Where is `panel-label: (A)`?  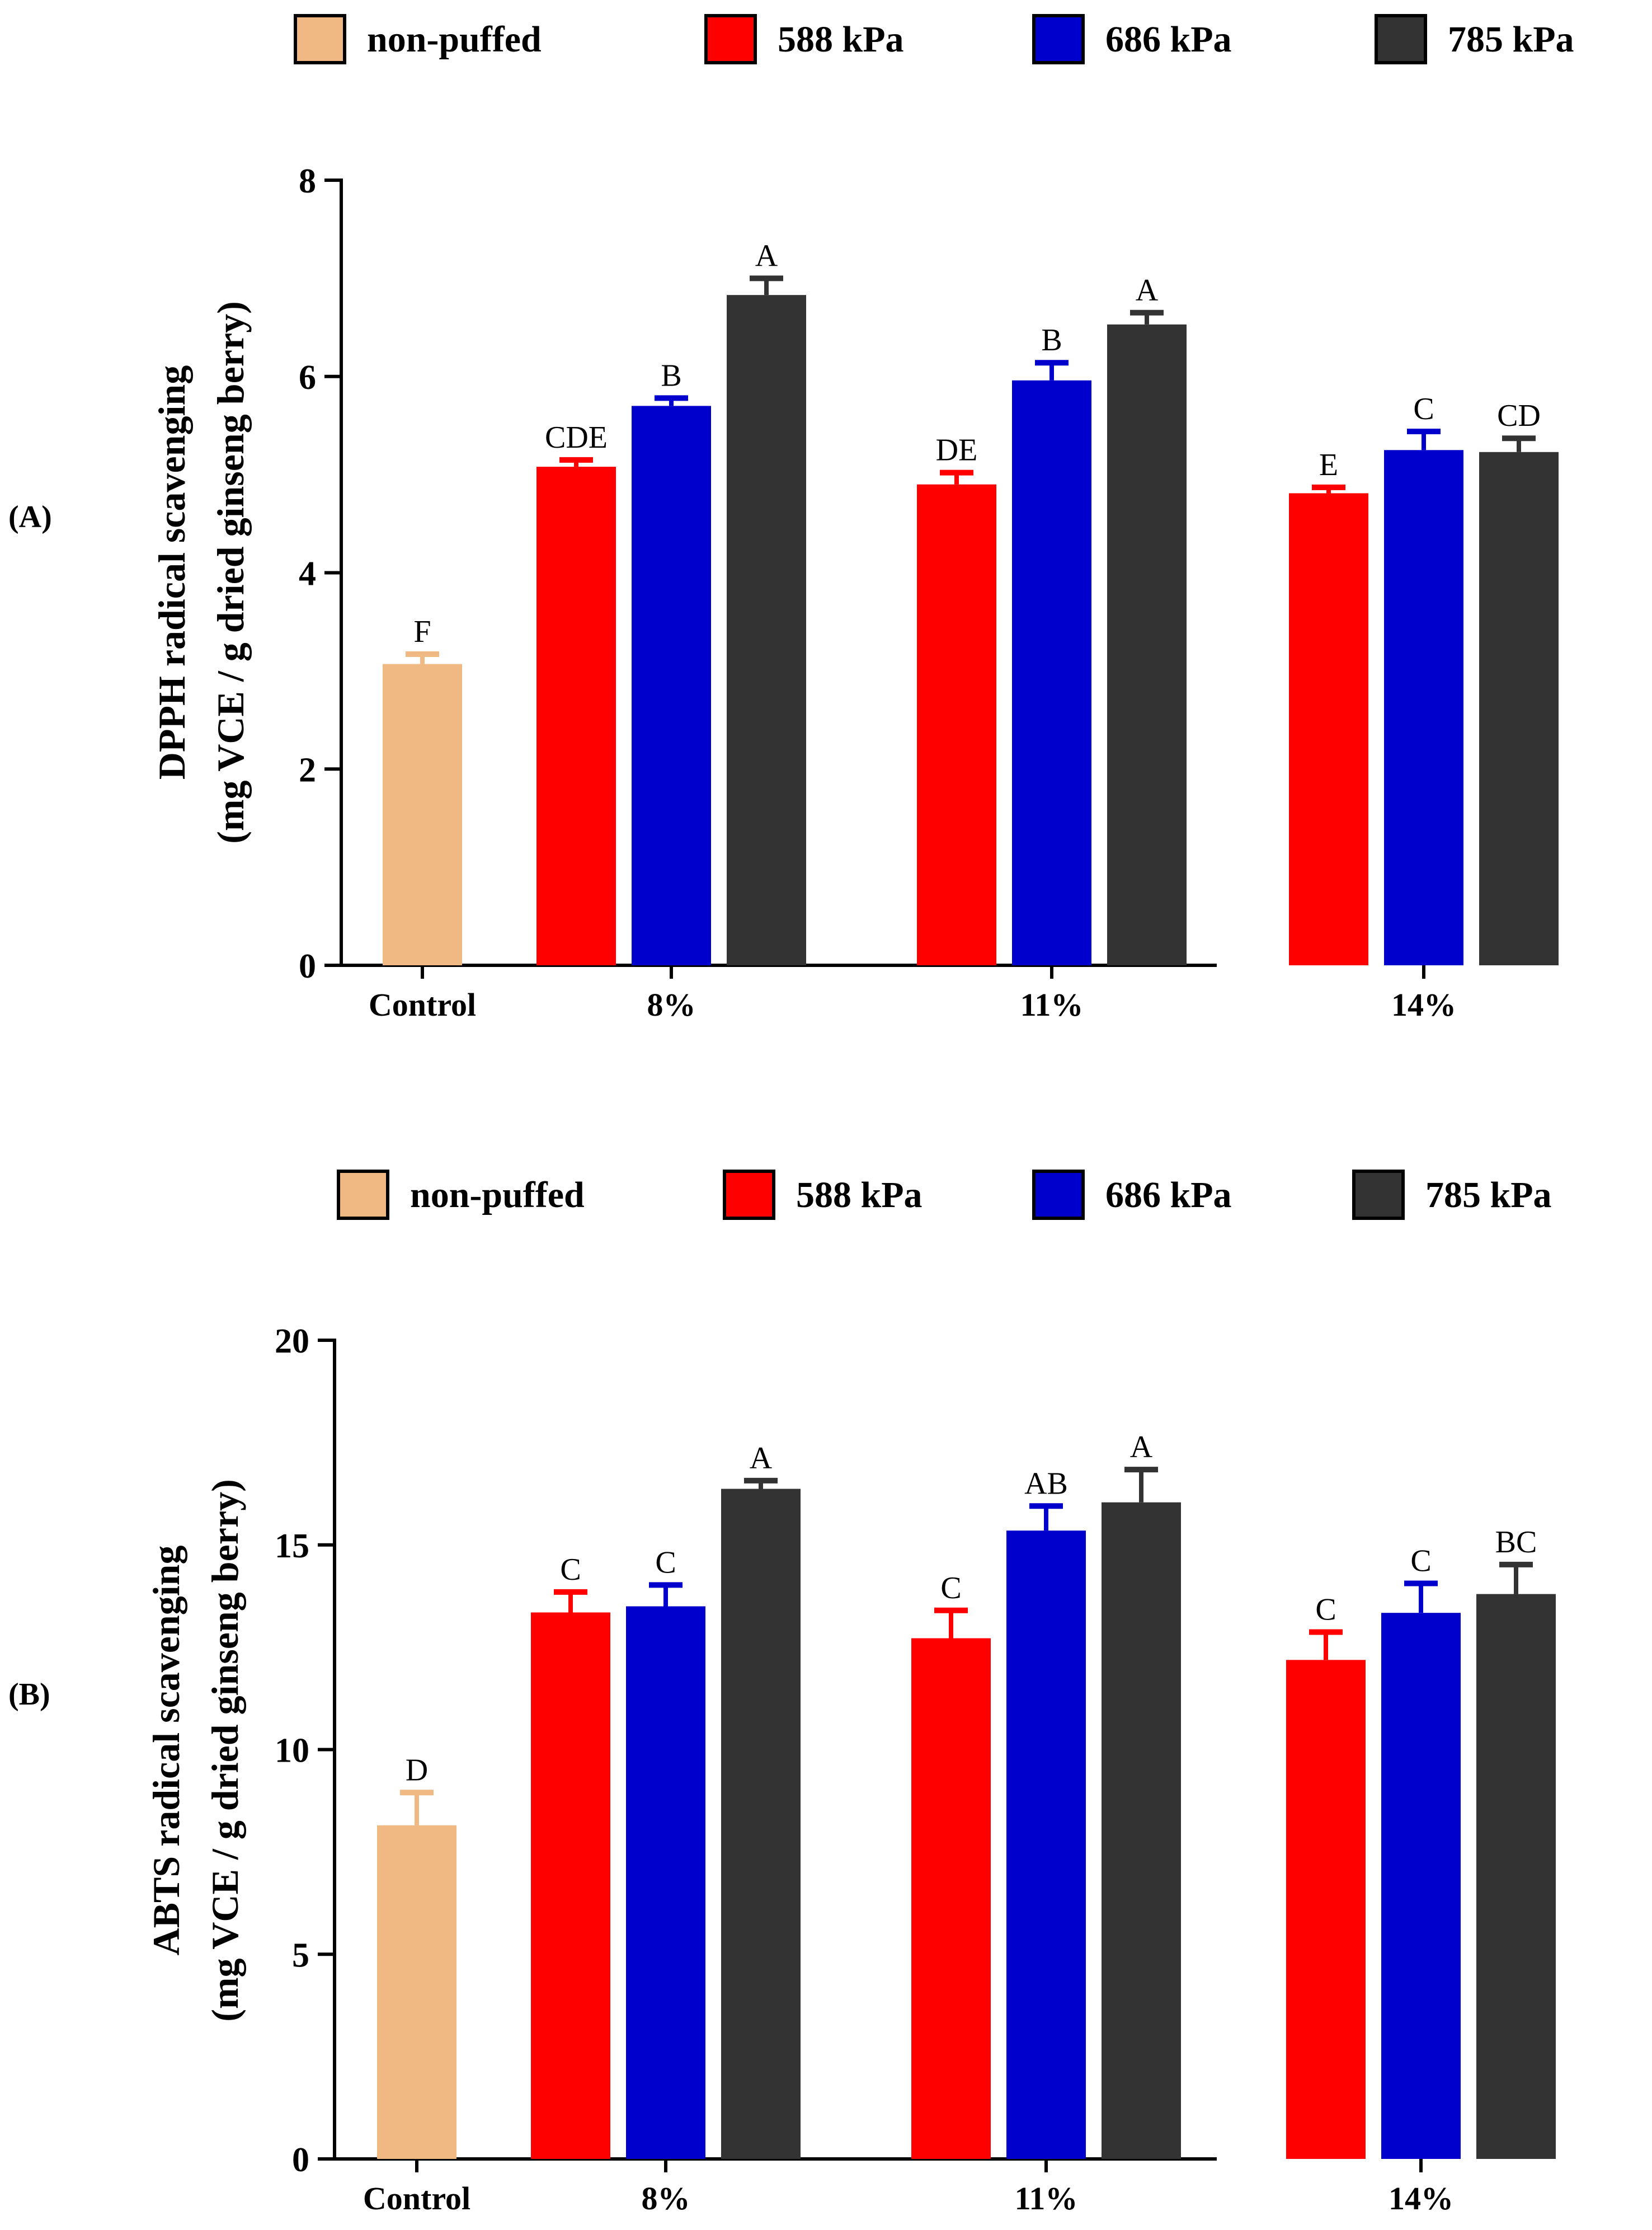
panel-label: (A) is located at coordinates (30, 517).